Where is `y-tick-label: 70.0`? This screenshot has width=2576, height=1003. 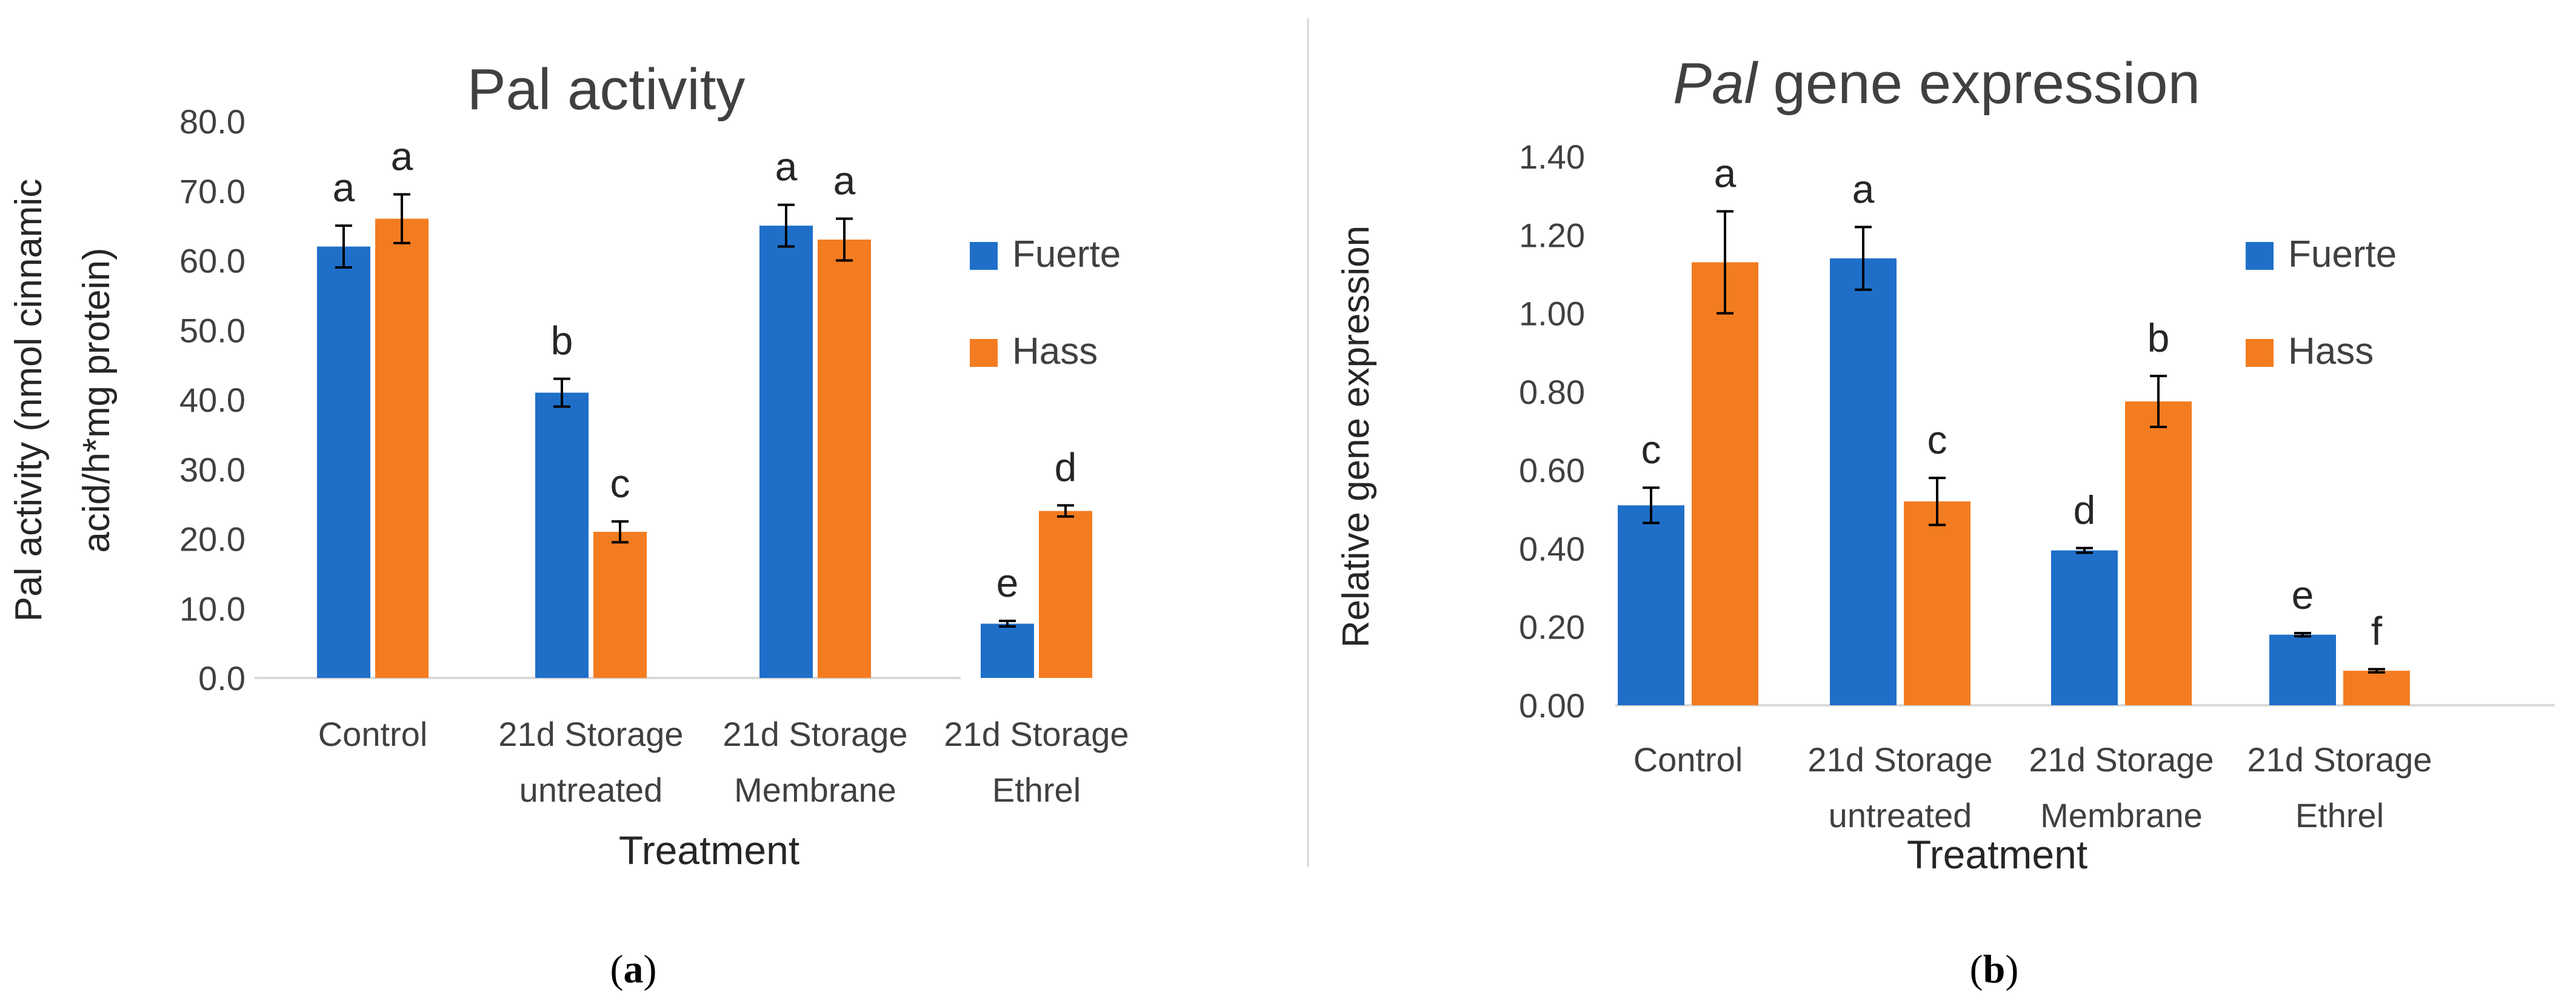 y-tick-label: 70.0 is located at coordinates (212, 191).